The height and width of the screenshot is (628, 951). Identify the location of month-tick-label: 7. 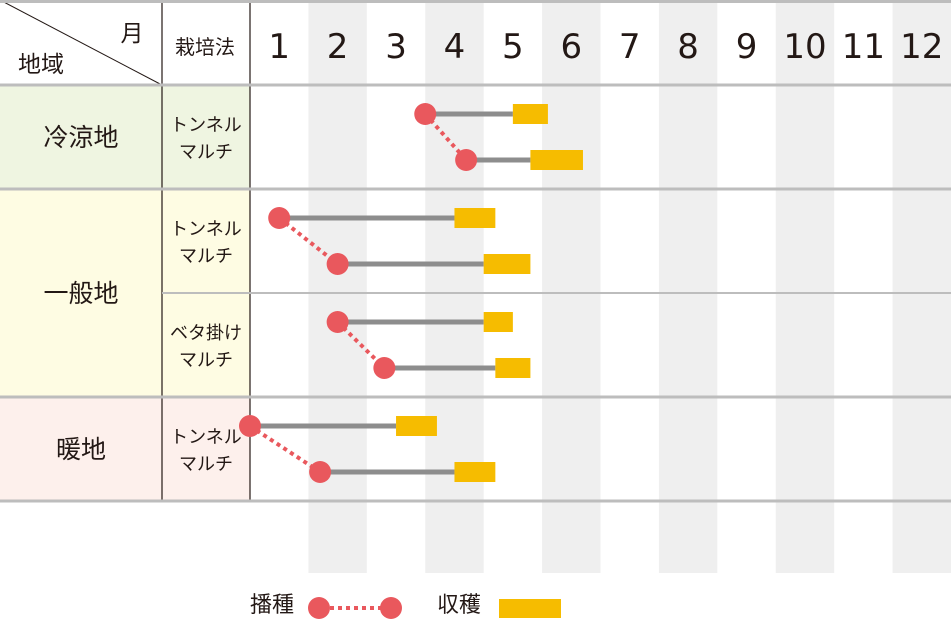
(630, 47).